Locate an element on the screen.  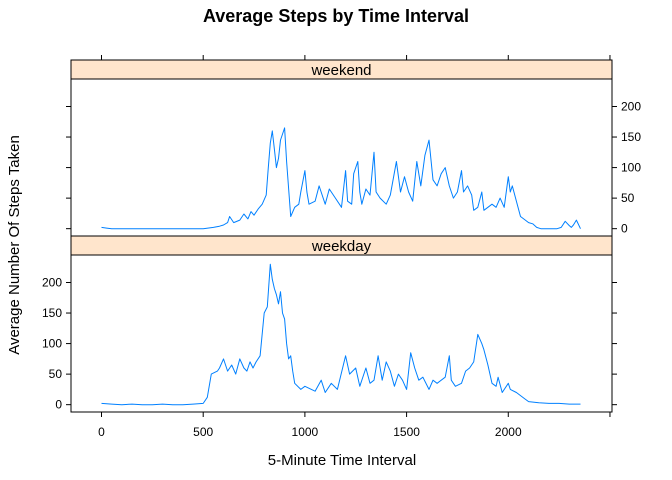
x-tick-label: 1000 is located at coordinates (305, 432).